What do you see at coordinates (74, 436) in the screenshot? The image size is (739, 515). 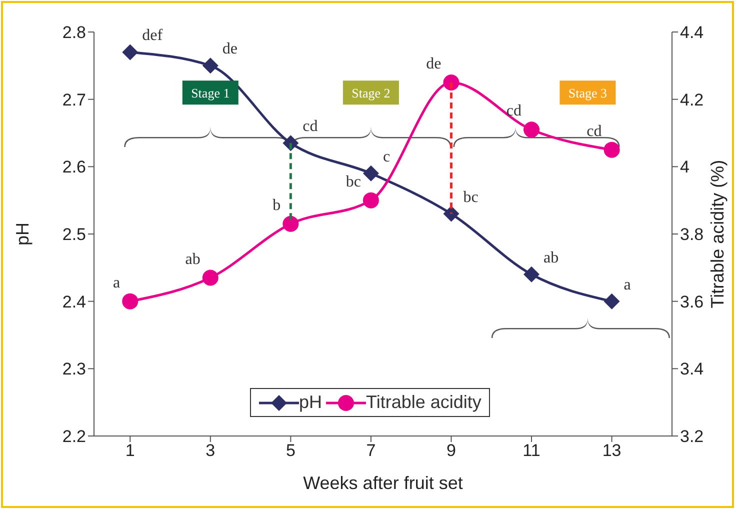 I see `y-tick-label: 2.2` at bounding box center [74, 436].